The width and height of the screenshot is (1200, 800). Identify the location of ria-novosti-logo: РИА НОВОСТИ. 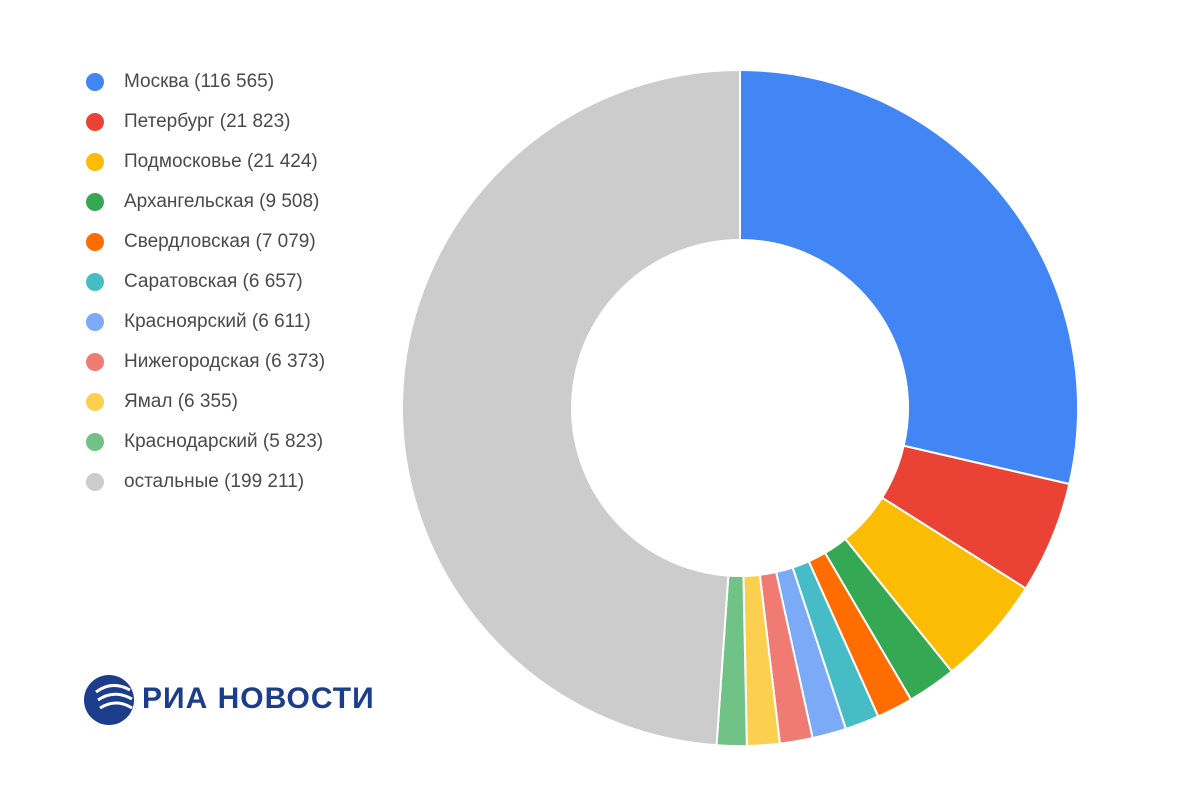
(242, 702).